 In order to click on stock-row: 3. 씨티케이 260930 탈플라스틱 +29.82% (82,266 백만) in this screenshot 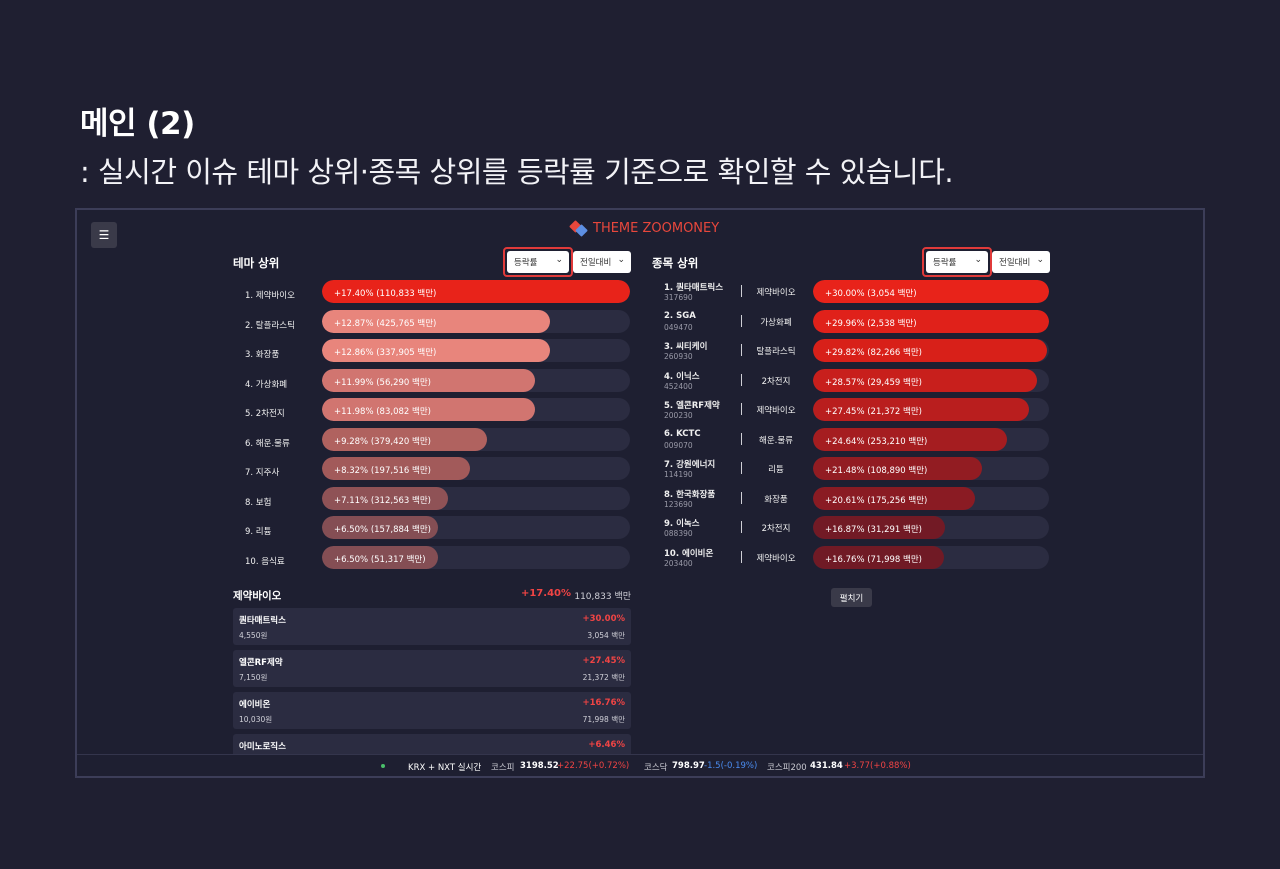, I will do `click(851, 354)`.